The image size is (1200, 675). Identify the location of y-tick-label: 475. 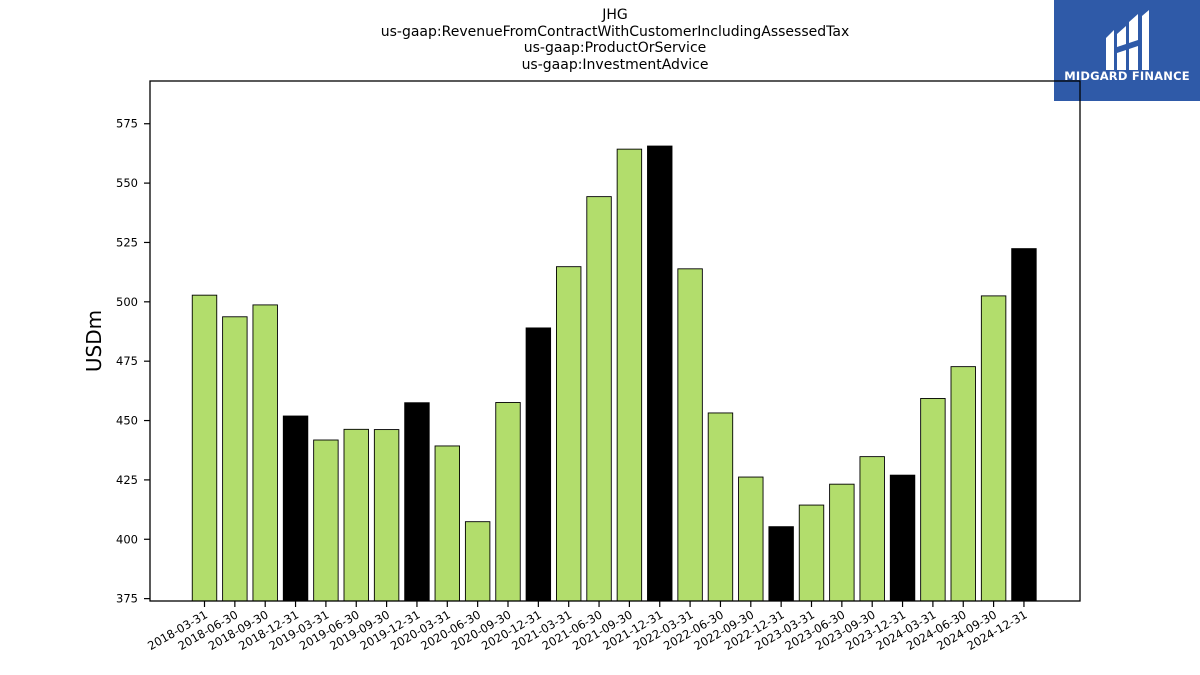
(127, 361).